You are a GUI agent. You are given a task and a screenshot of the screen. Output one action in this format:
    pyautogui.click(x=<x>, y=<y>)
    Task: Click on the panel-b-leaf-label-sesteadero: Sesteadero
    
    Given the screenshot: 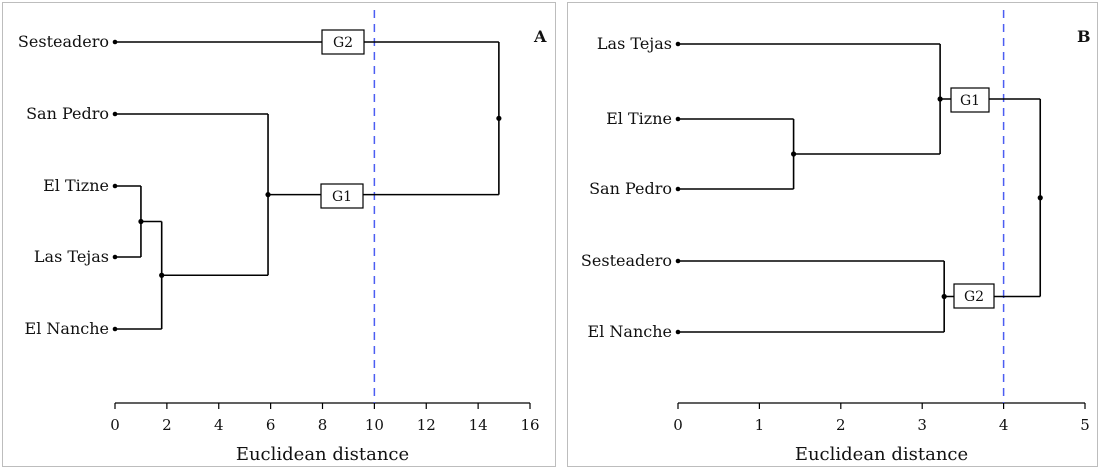 What is the action you would take?
    pyautogui.click(x=626, y=260)
    